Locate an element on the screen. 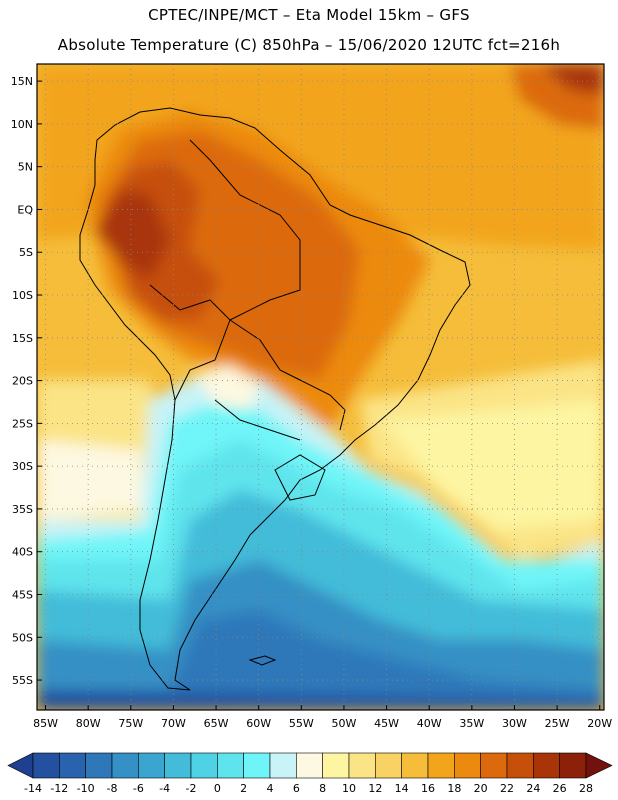 Image resolution: width=618 pixels, height=800 pixels. lat-label: 30S is located at coordinates (22, 466).